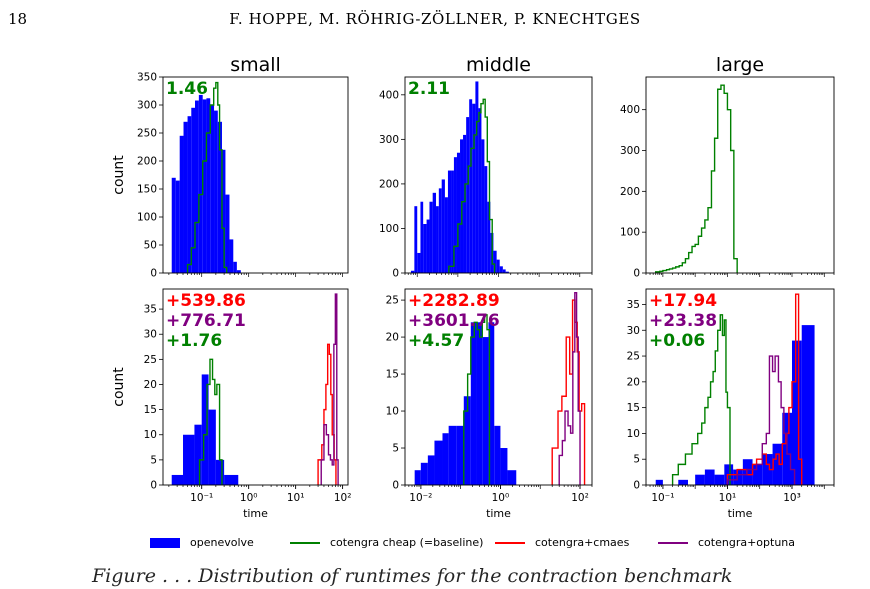 Image resolution: width=870 pixels, height=589 pixels. Describe the element at coordinates (150, 310) in the screenshot. I see `y-tick-label: 35` at that location.